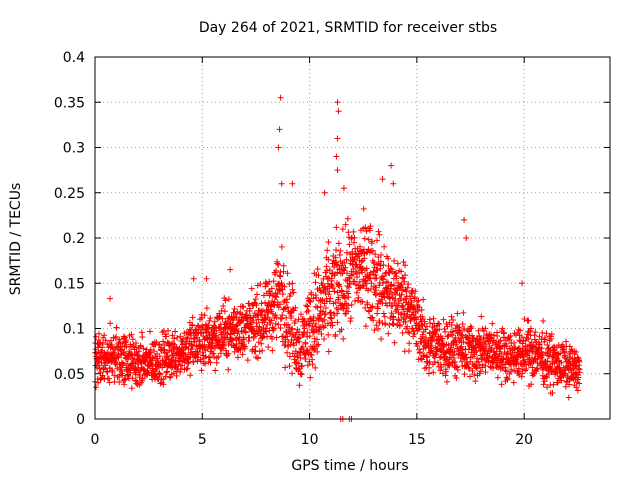 The image size is (640, 484). Describe the element at coordinates (74, 58) in the screenshot. I see `y-tick-label: 0.4` at that location.